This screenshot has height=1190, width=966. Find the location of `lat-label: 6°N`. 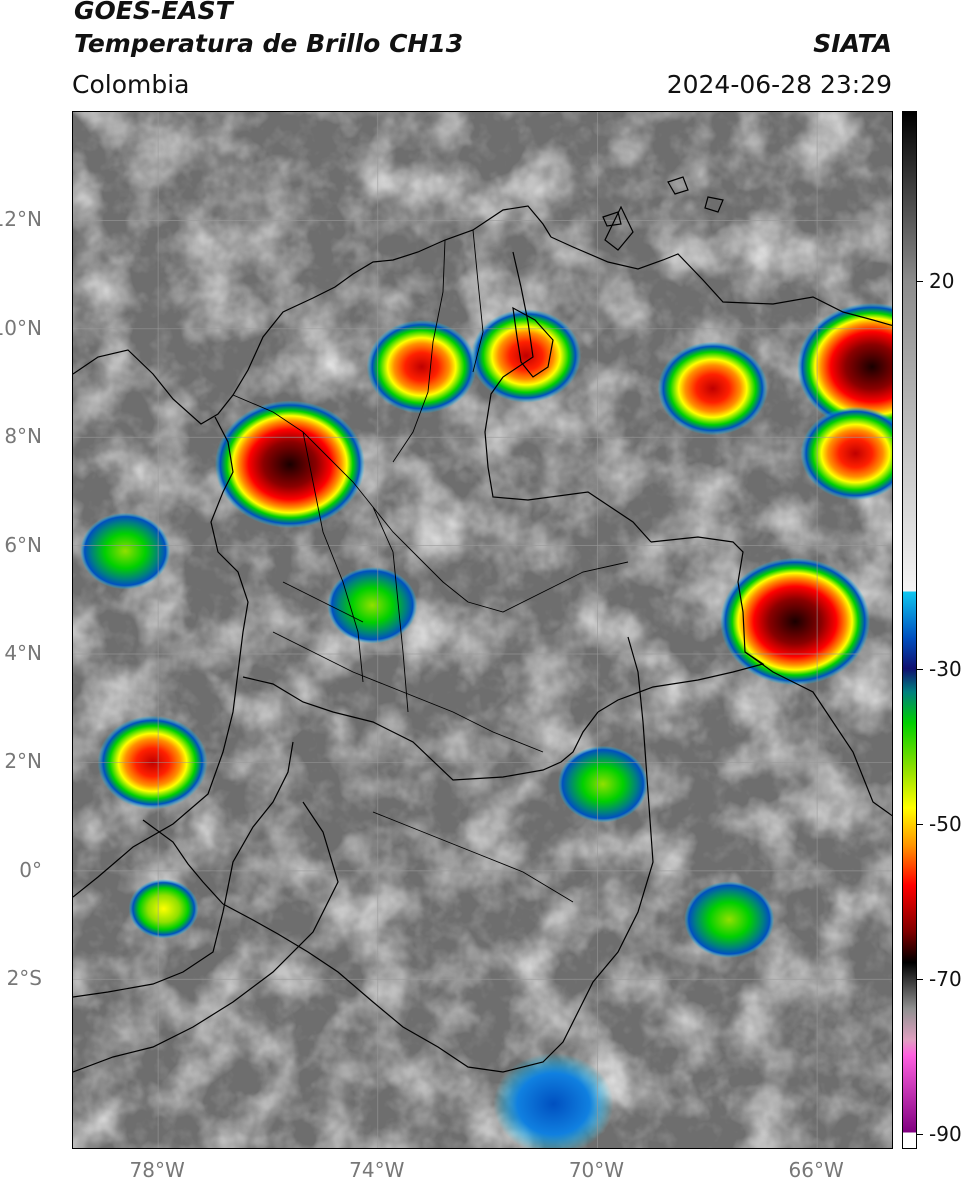

lat-label: 6°N is located at coordinates (23, 544).